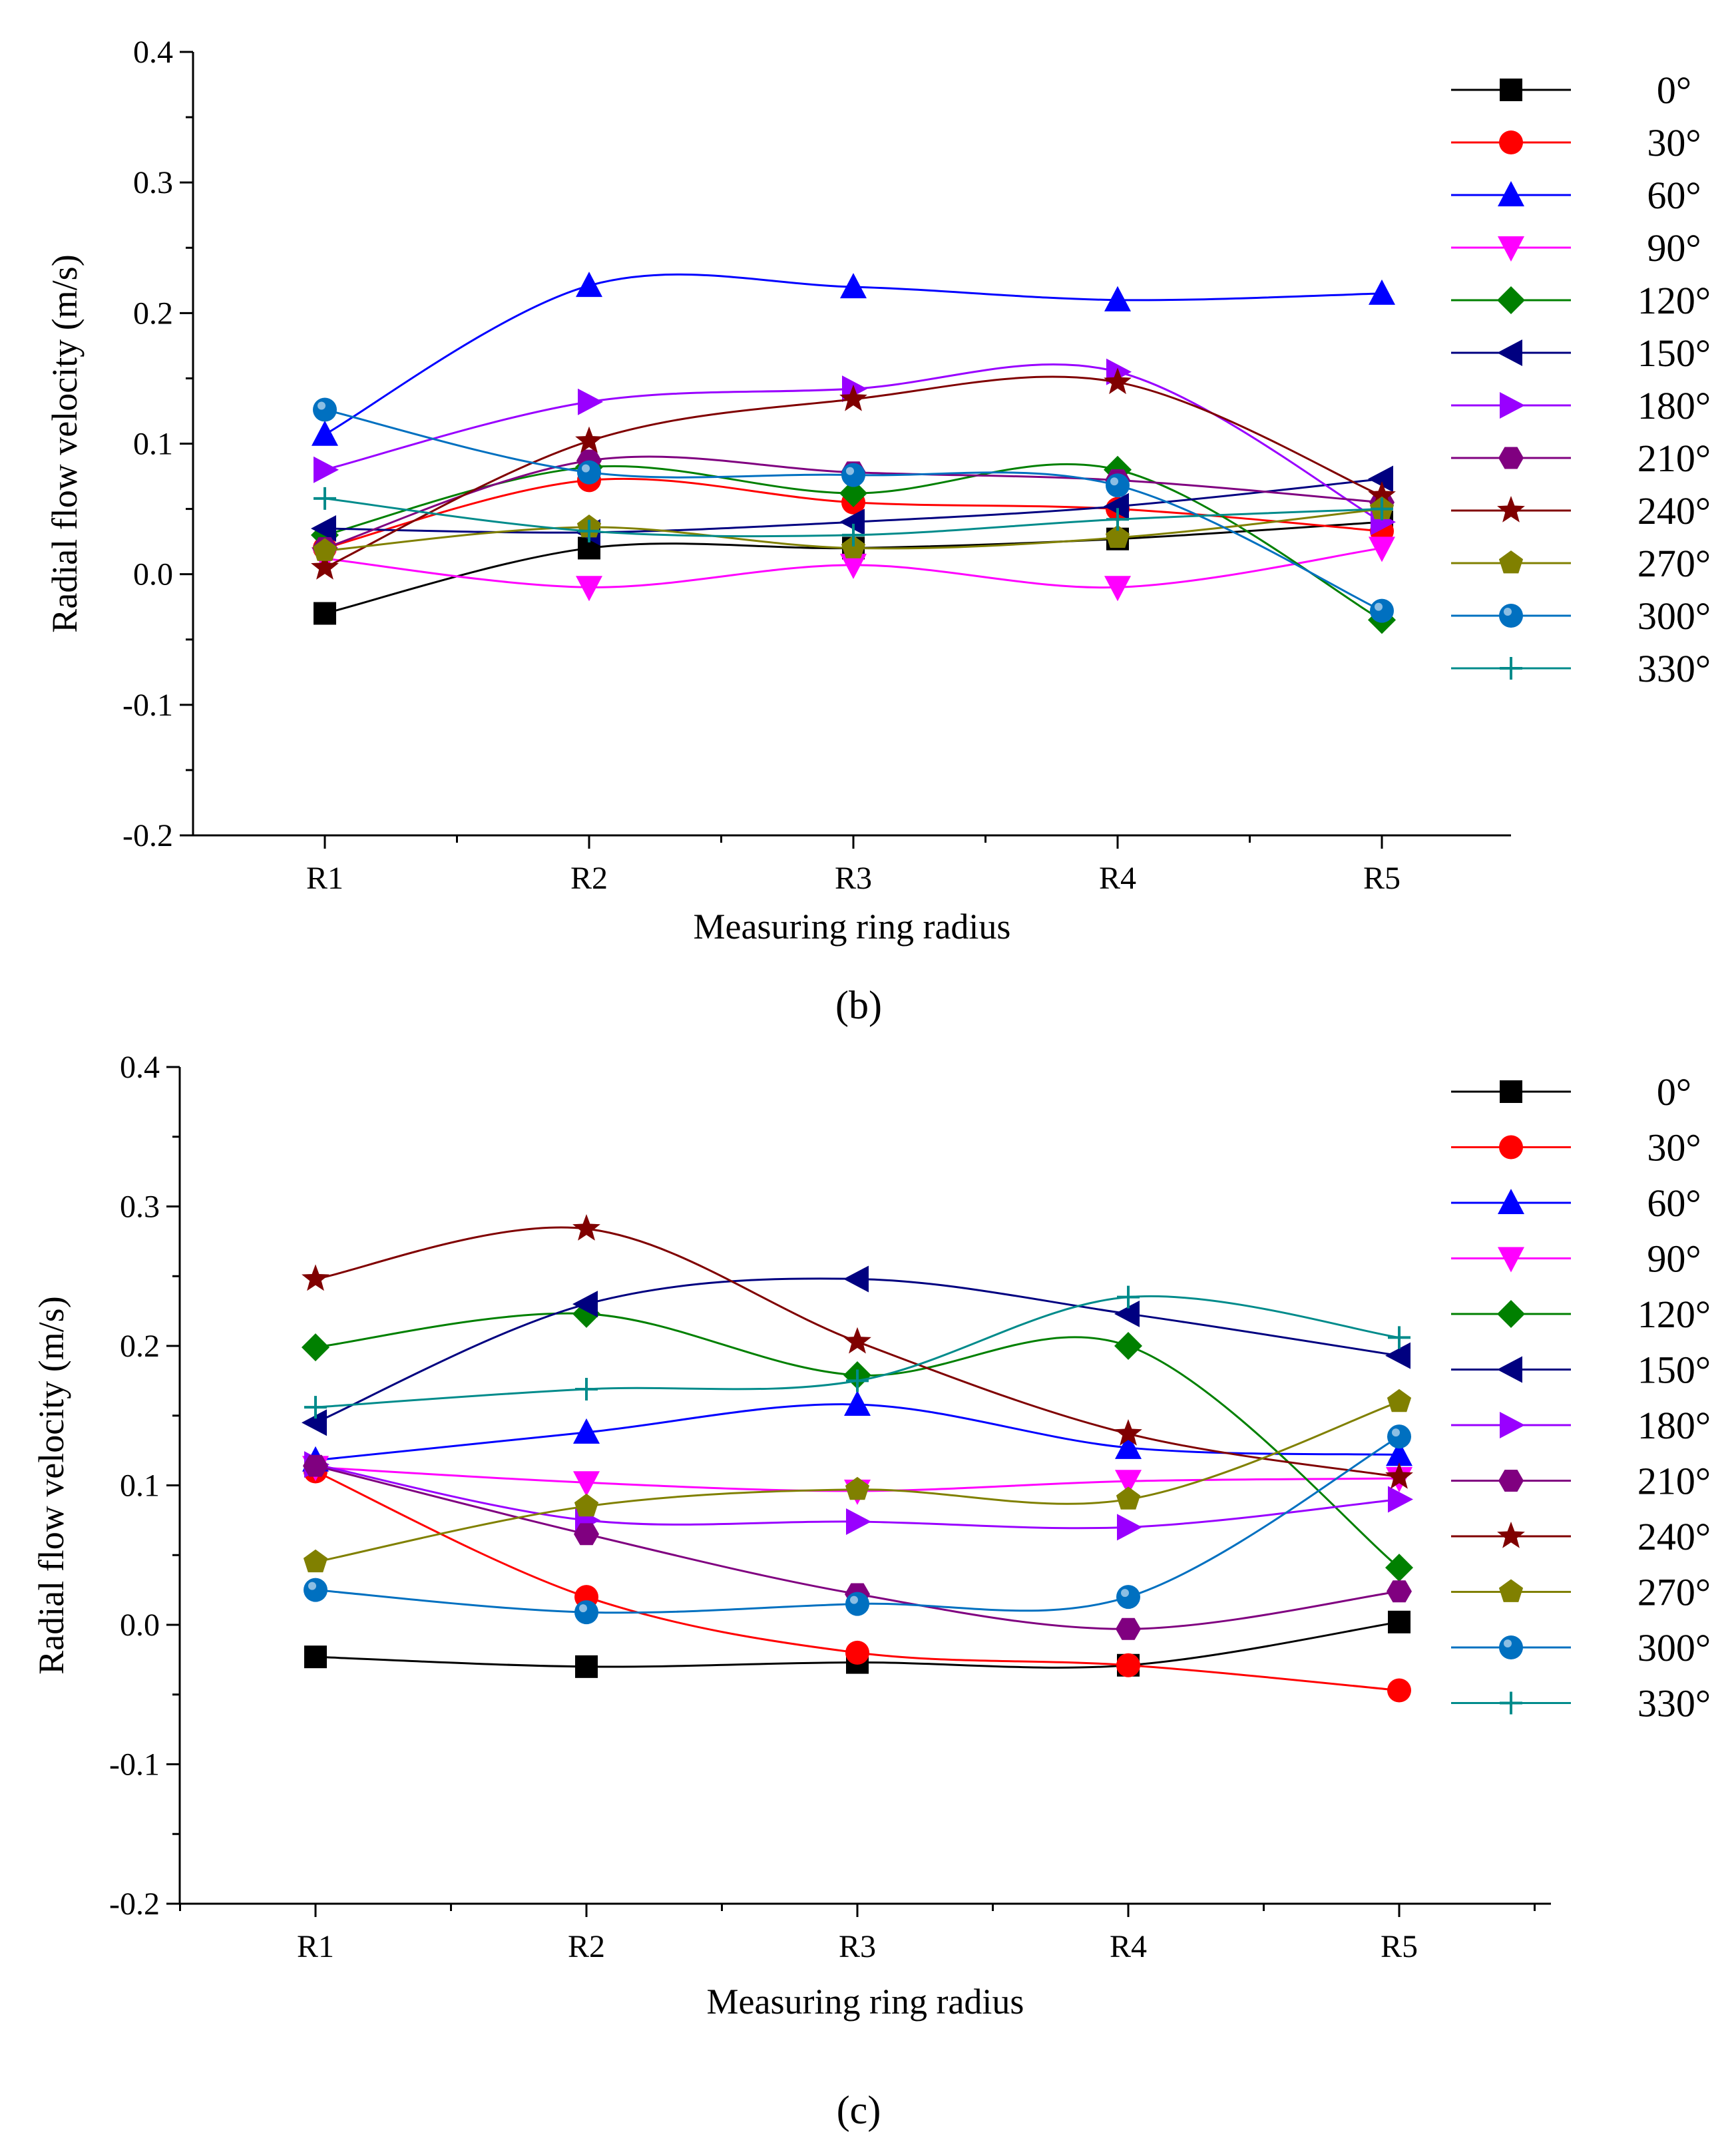 This screenshot has width=1736, height=2150. Describe the element at coordinates (153, 183) in the screenshot. I see `y-tick-label: 0.3` at that location.